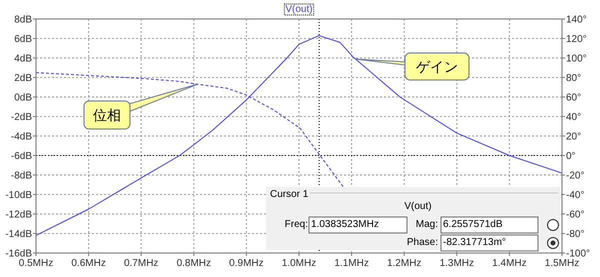 The image size is (600, 277). What do you see at coordinates (576, 20) in the screenshot?
I see `y2-tick-label: 140°` at bounding box center [576, 20].